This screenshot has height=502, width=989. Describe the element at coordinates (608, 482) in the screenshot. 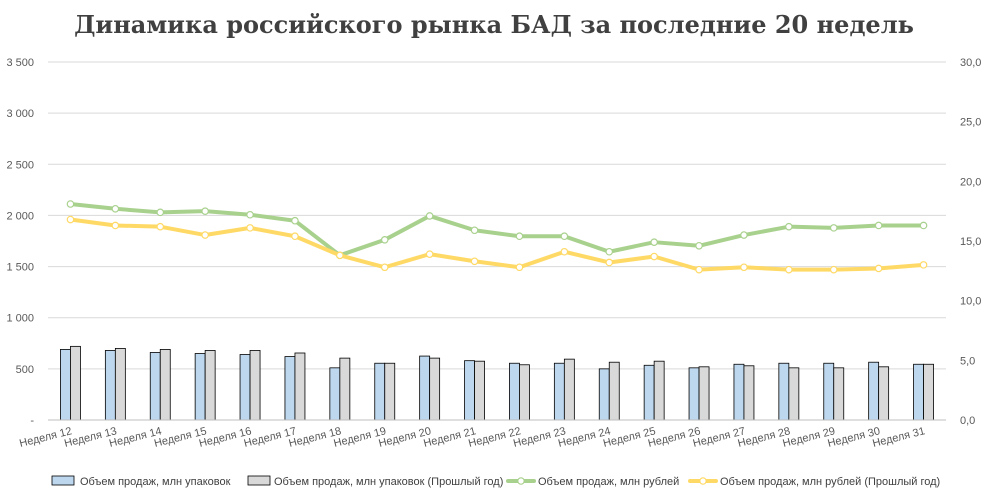

I see `legend-label: Объем продаж, млн рублей` at that location.